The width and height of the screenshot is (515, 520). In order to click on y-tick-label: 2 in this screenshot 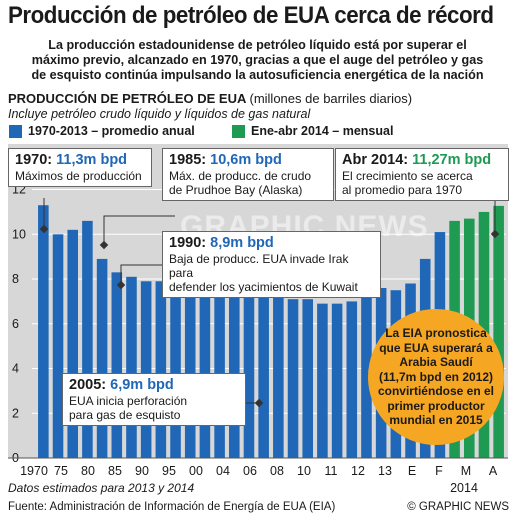, I will do `click(15, 413)`.